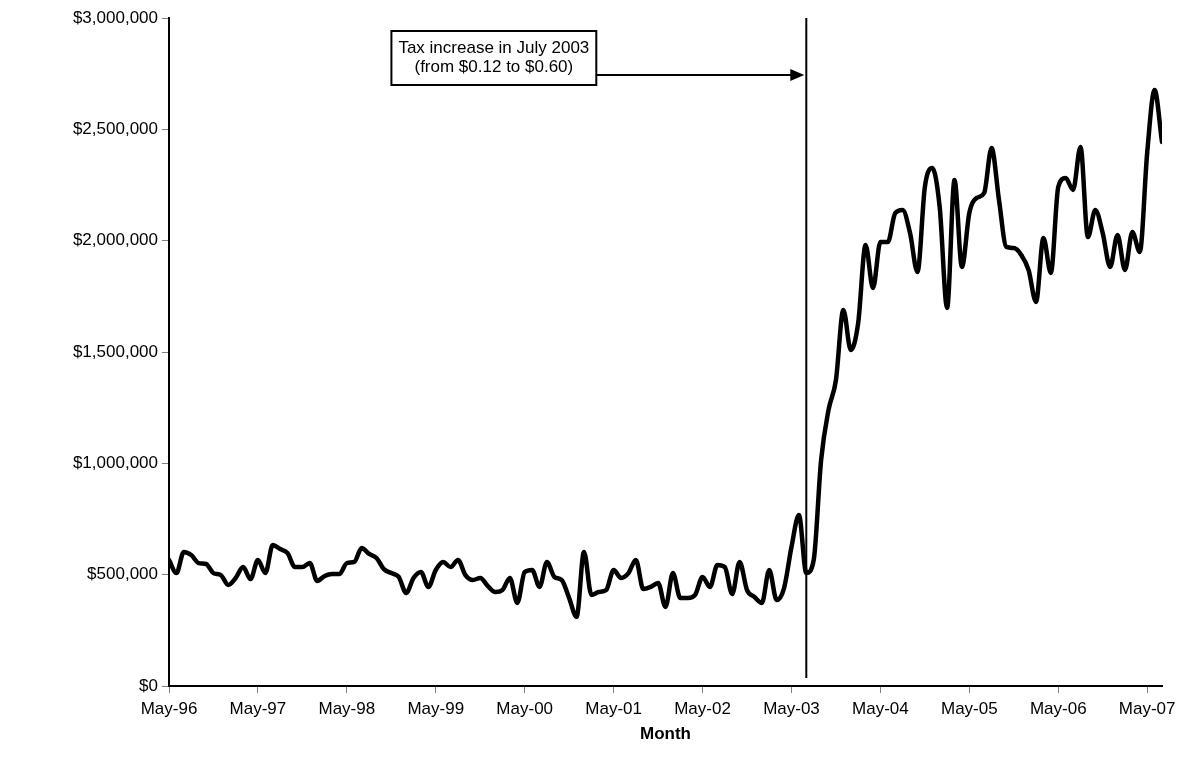 Image resolution: width=1193 pixels, height=765 pixels. I want to click on x-tick-label: May-05, so click(969, 708).